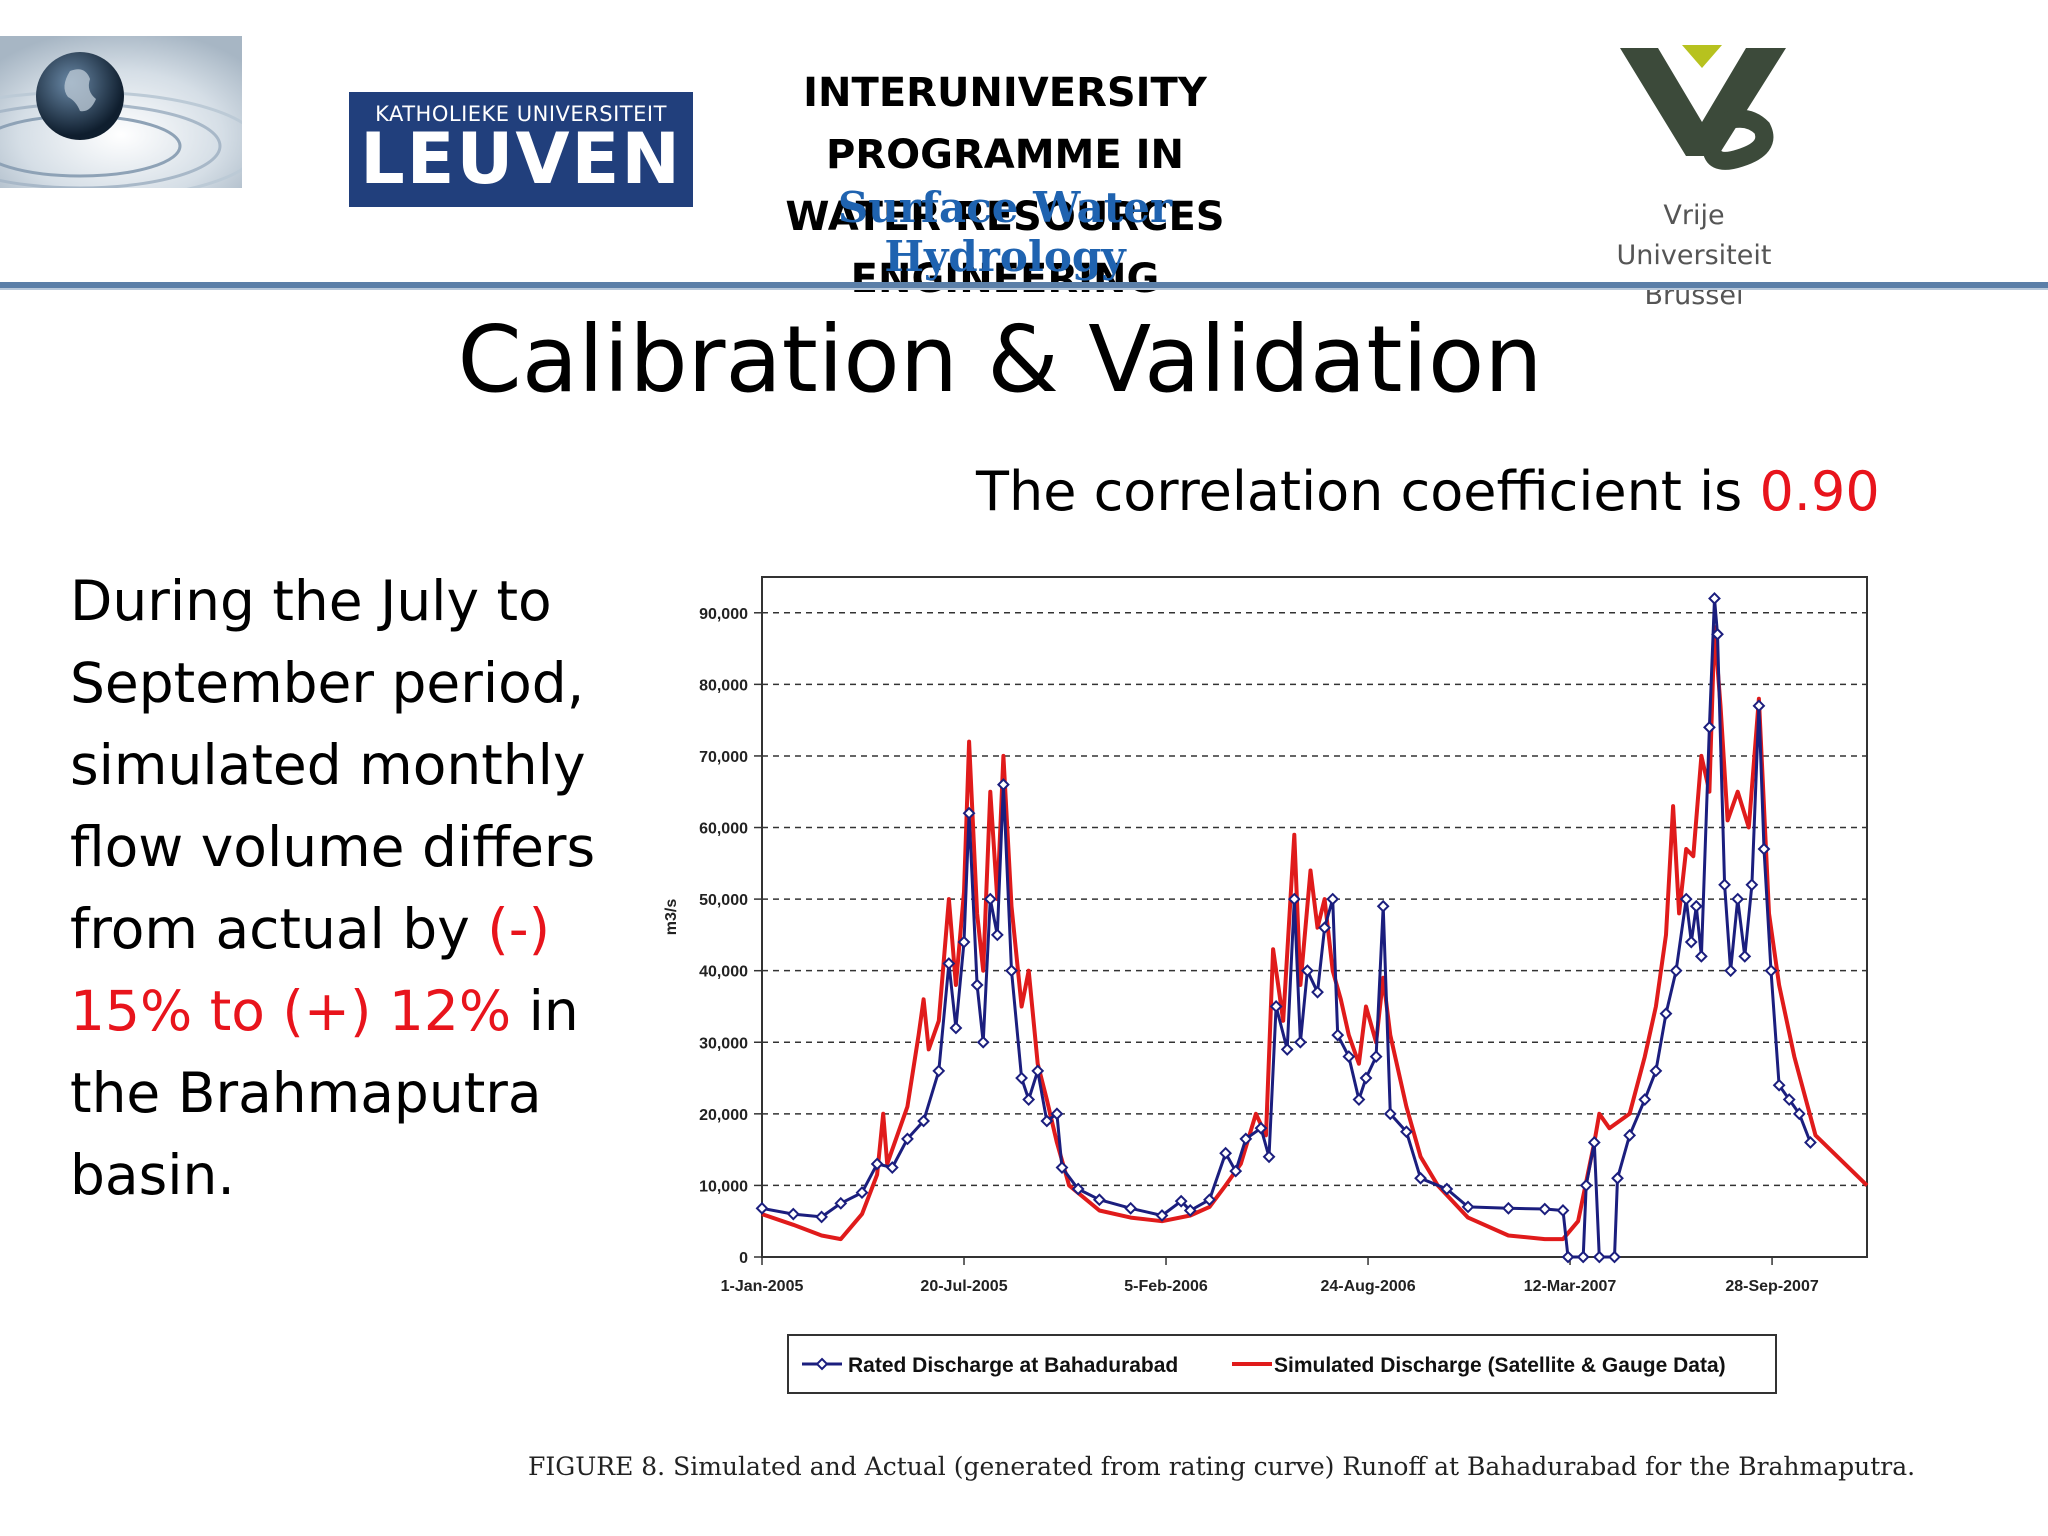  I want to click on y-tick-label: 60,000, so click(723, 829).